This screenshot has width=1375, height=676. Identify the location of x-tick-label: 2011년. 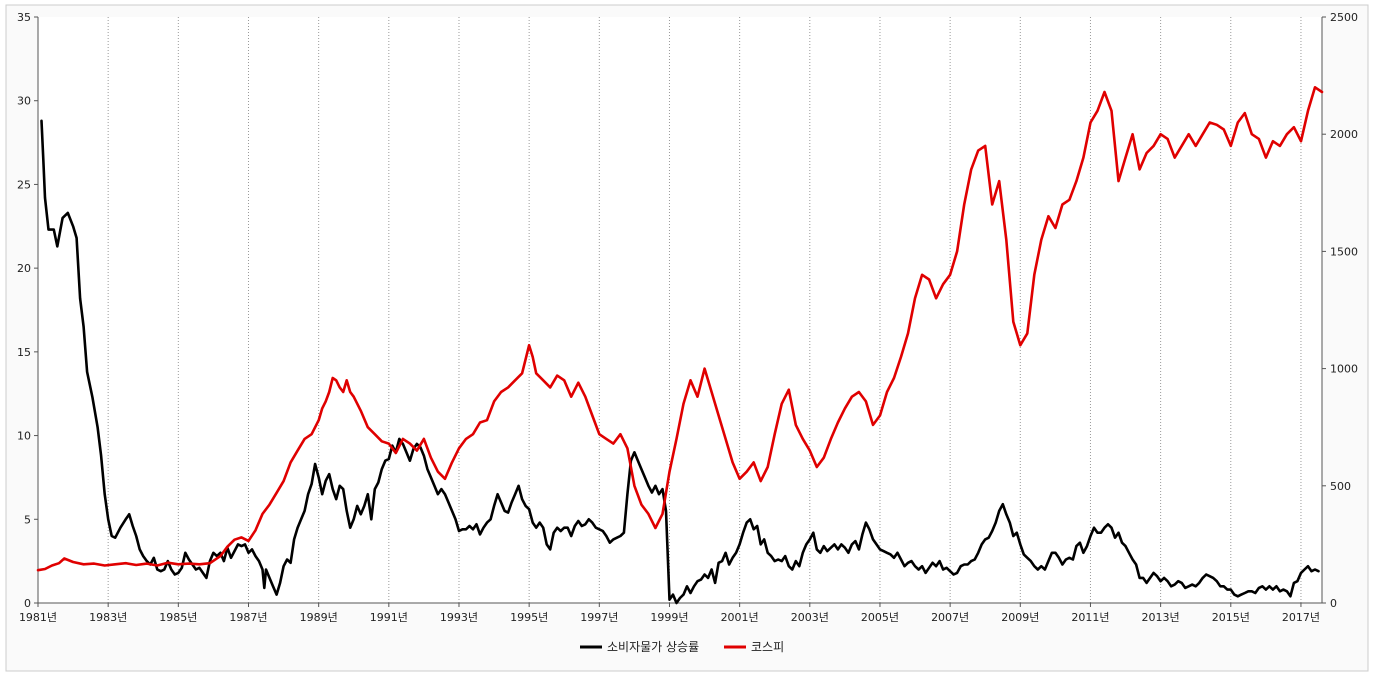
(1090, 617).